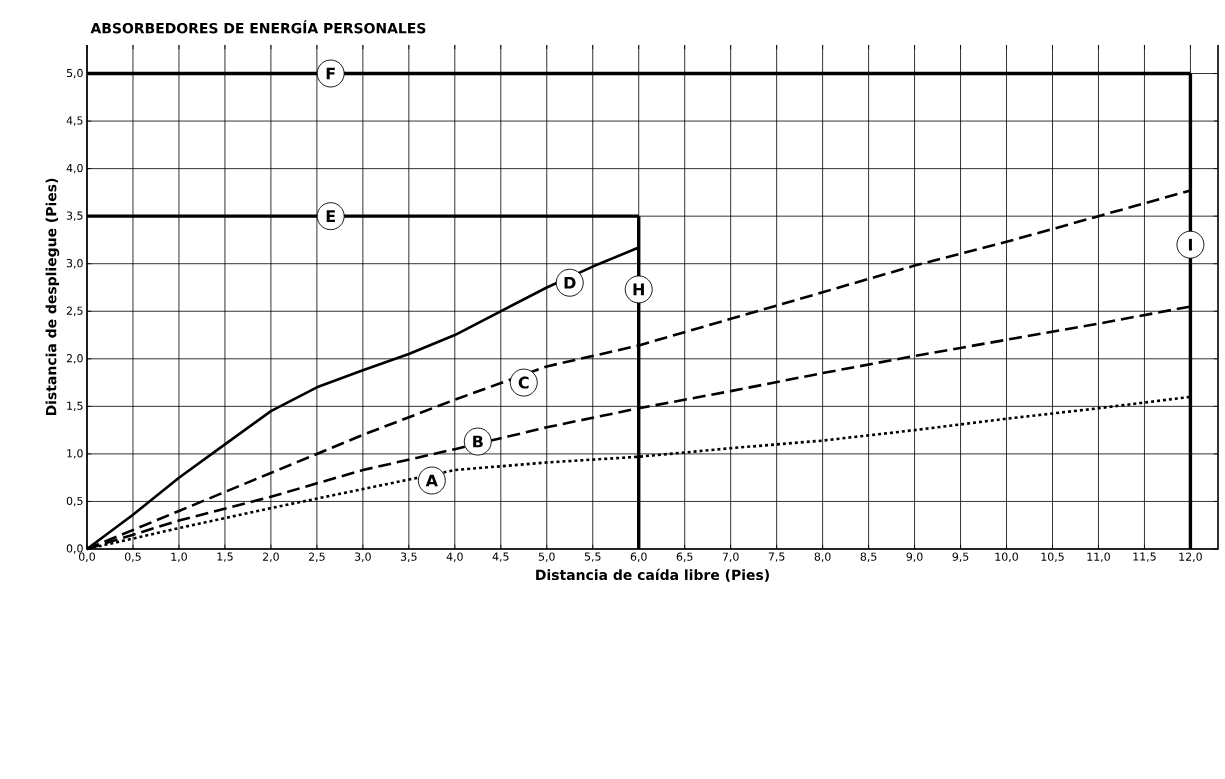 This screenshot has width=1225, height=779. I want to click on y-tick-label: 3,0, so click(74, 264).